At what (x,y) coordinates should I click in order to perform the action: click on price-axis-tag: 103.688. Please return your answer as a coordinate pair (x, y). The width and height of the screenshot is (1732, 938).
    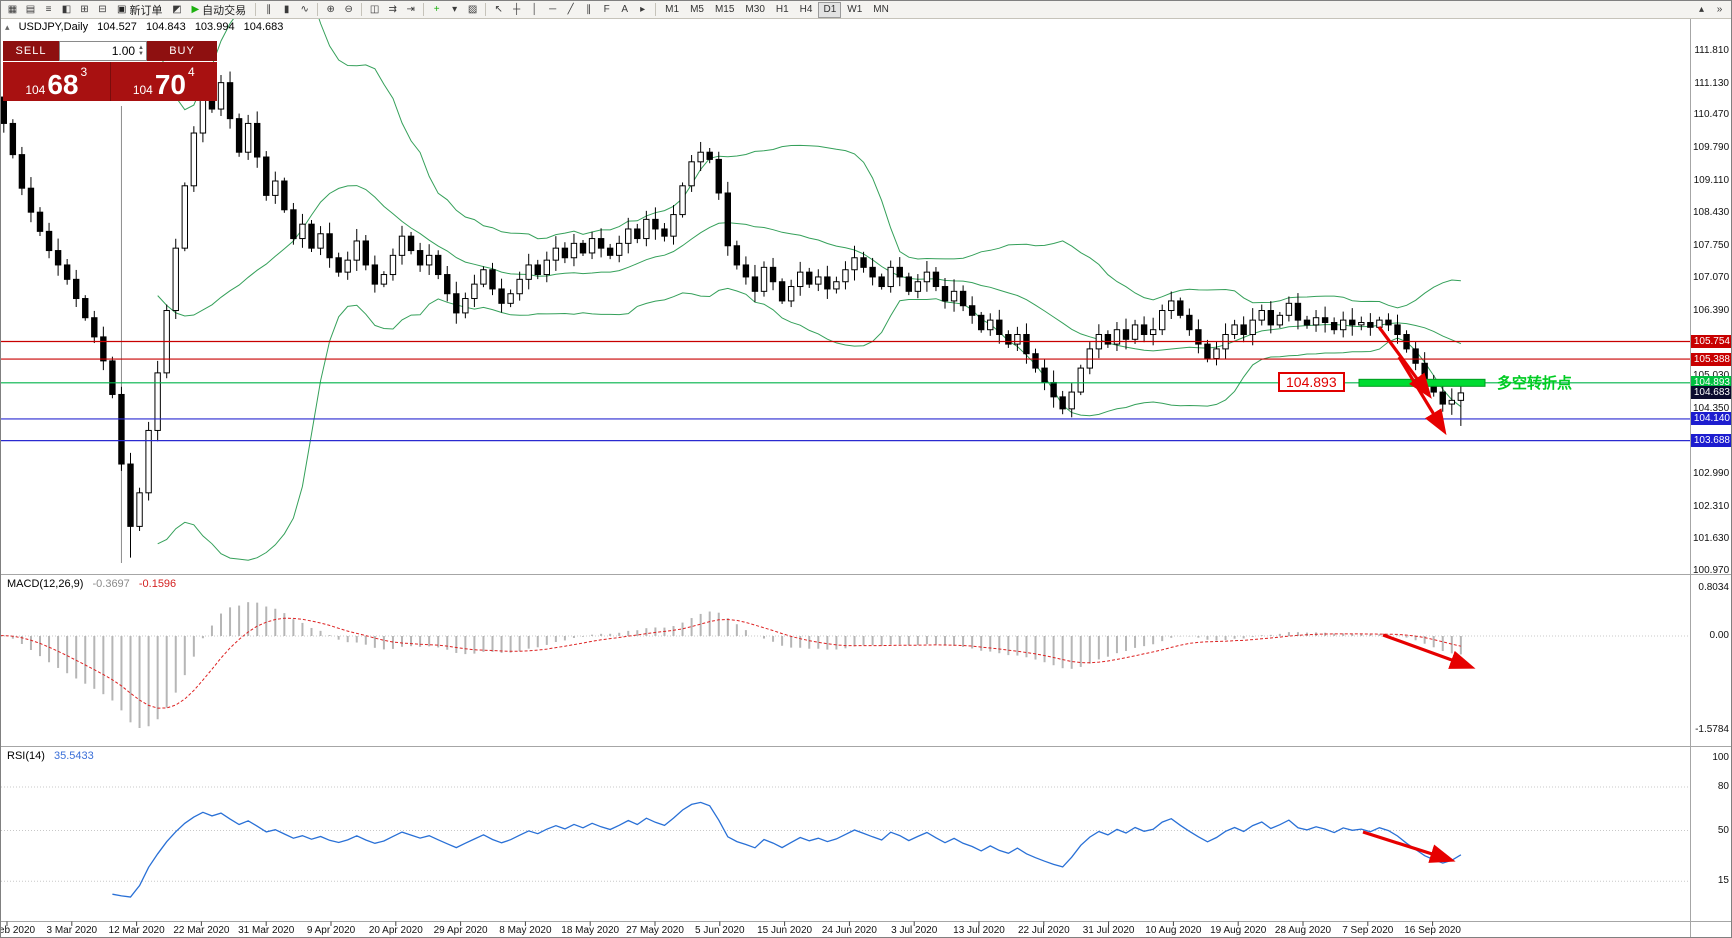
    Looking at the image, I should click on (1711, 441).